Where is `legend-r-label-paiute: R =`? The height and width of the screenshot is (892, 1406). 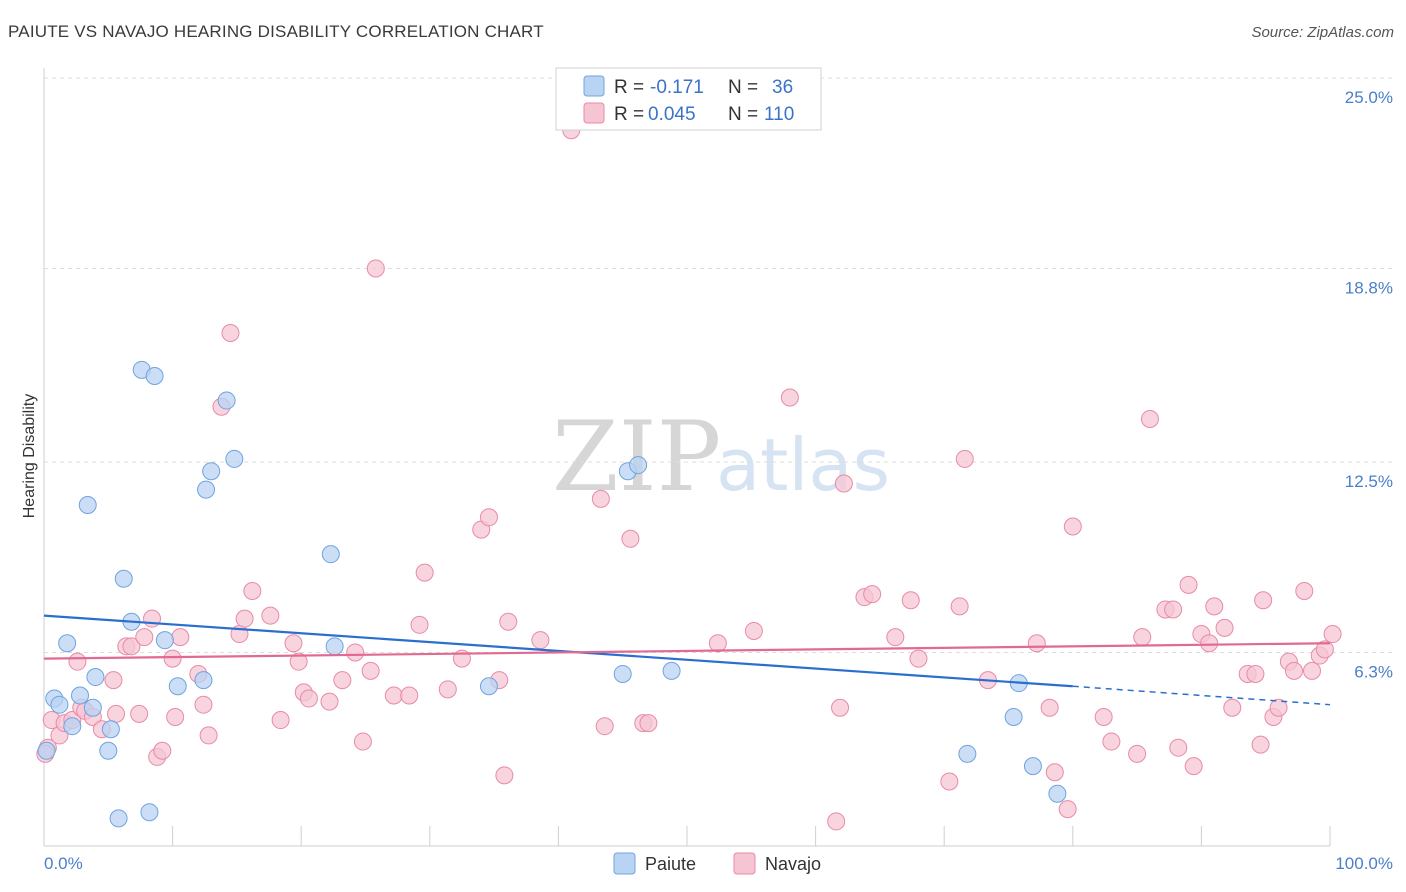
legend-r-label-paiute: R = is located at coordinates (629, 87).